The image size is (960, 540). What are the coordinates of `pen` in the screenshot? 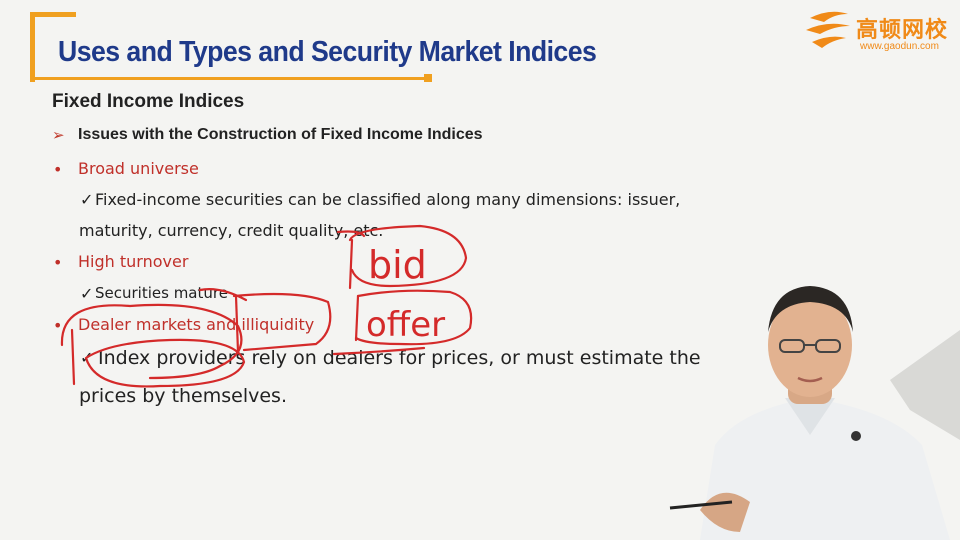 It's located at (701, 505).